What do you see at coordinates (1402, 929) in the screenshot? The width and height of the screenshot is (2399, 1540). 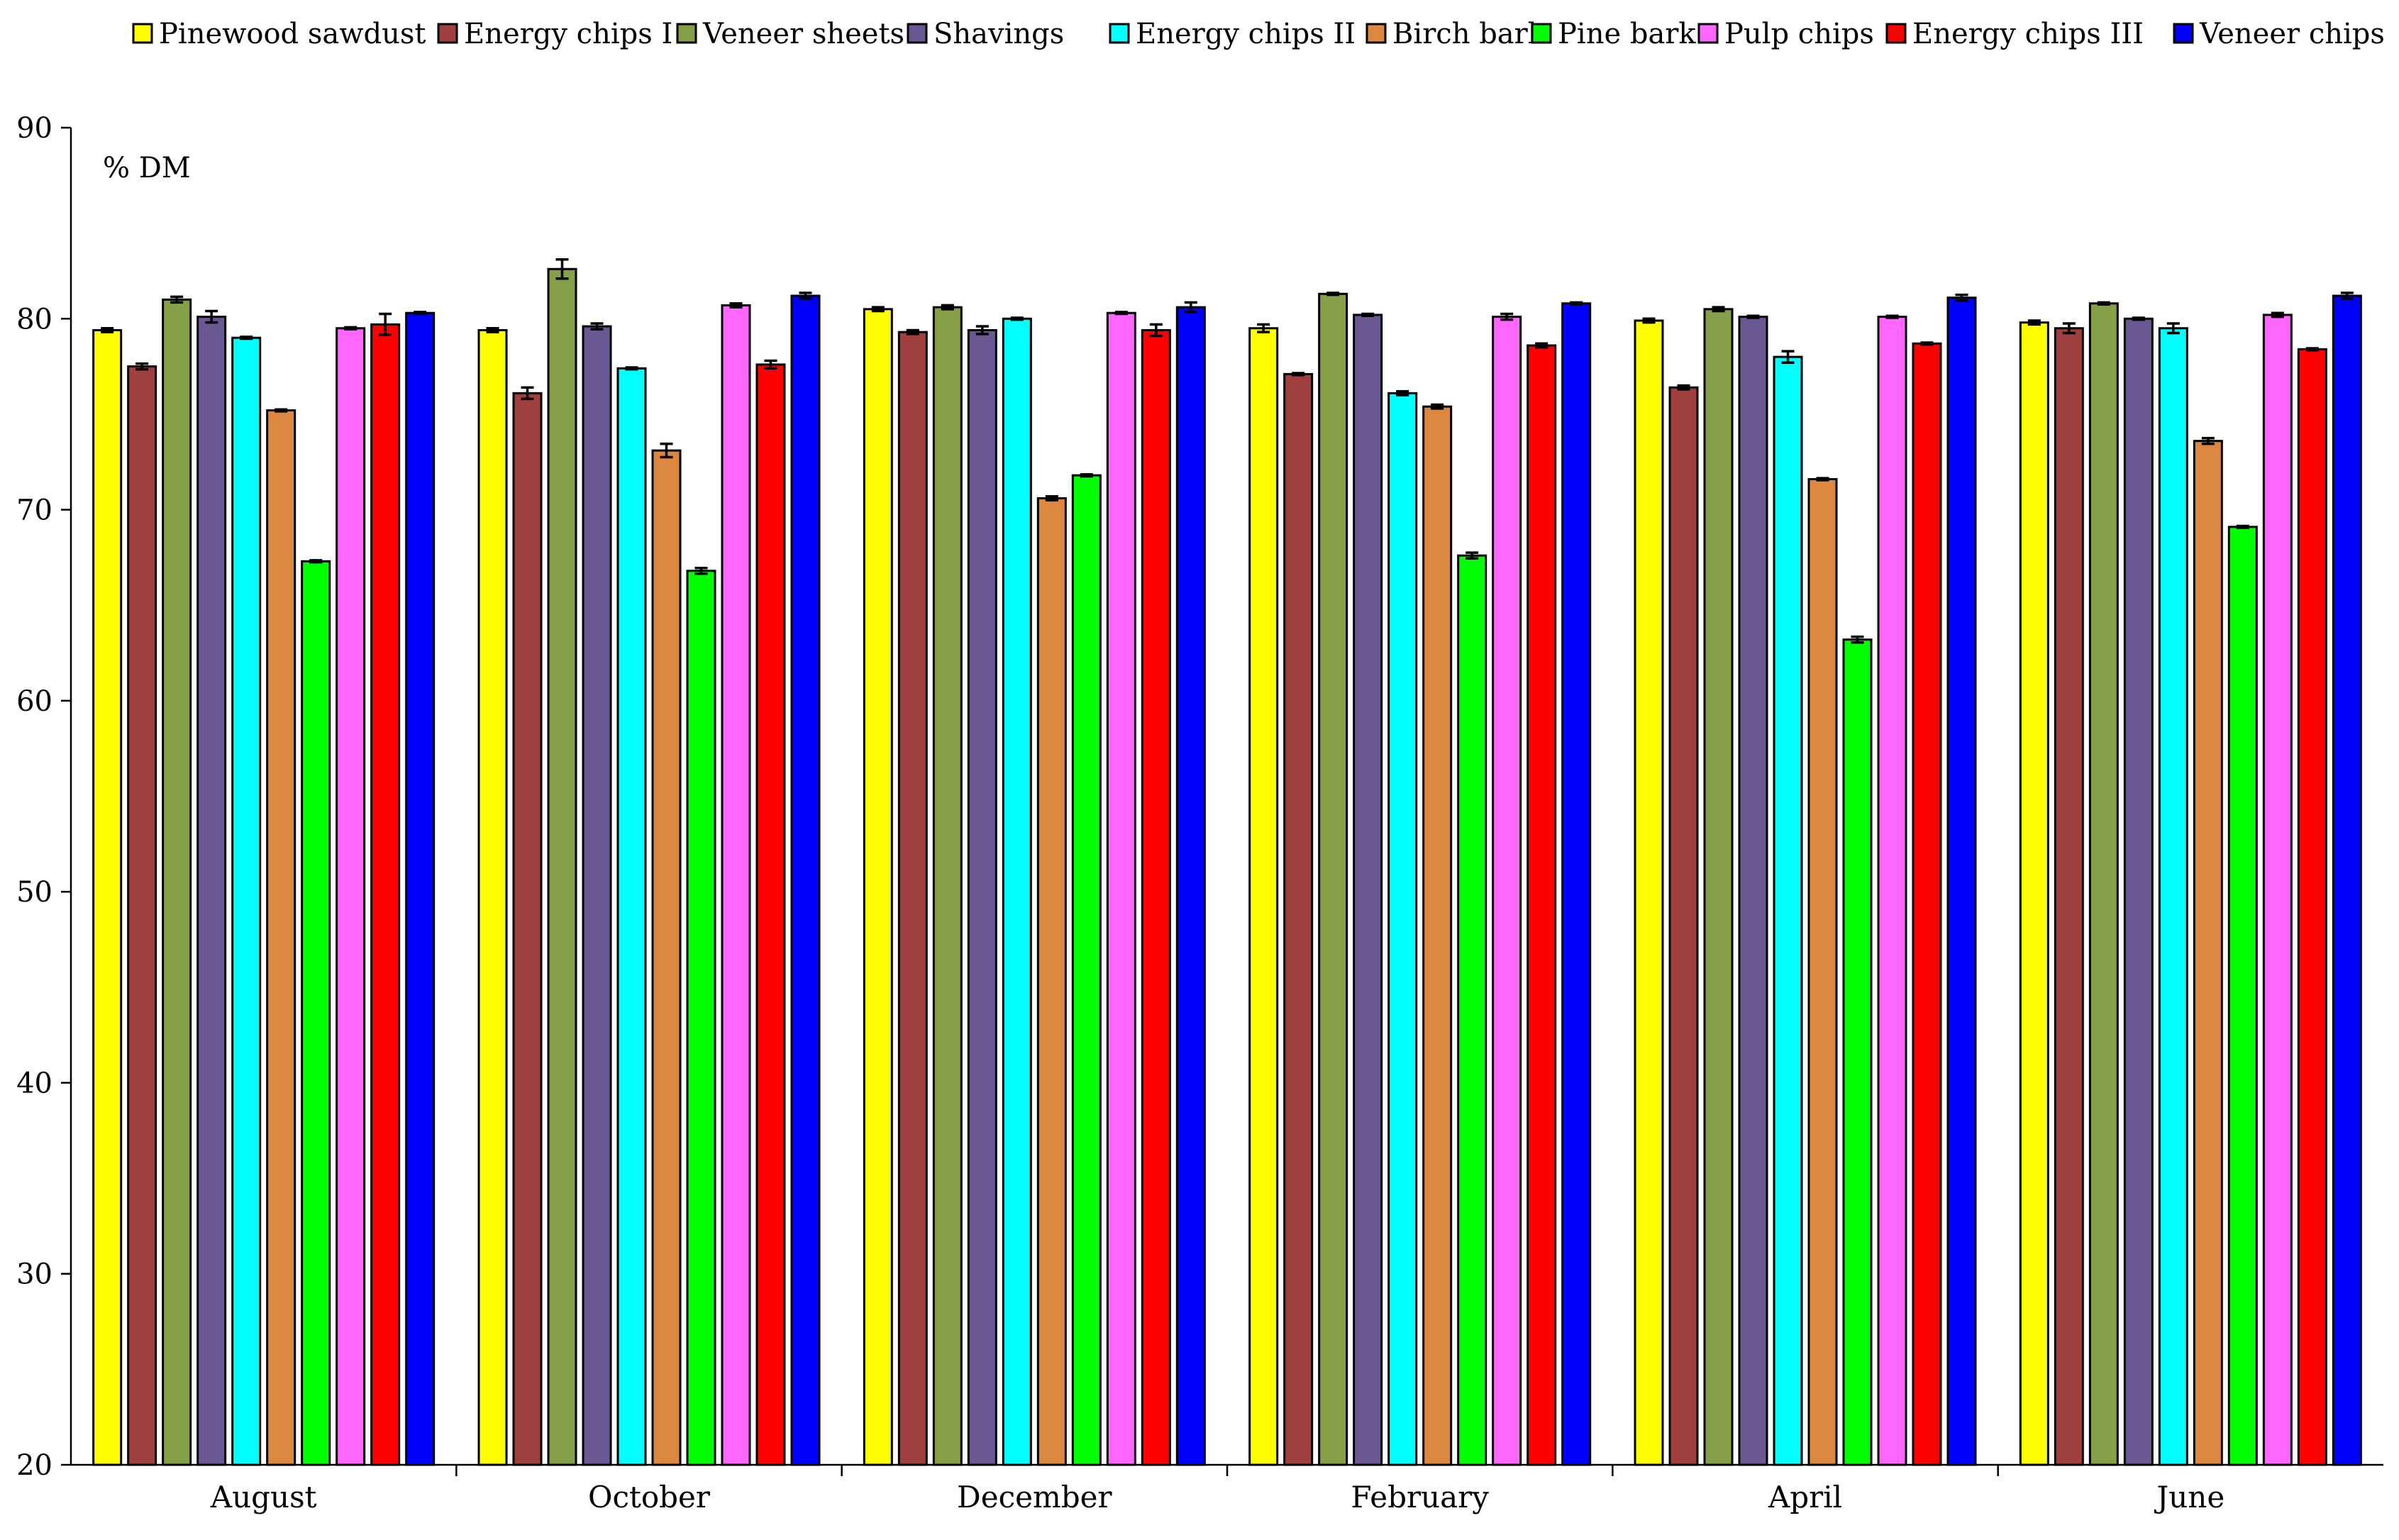 I see `bar-energy-chips-ii-february` at bounding box center [1402, 929].